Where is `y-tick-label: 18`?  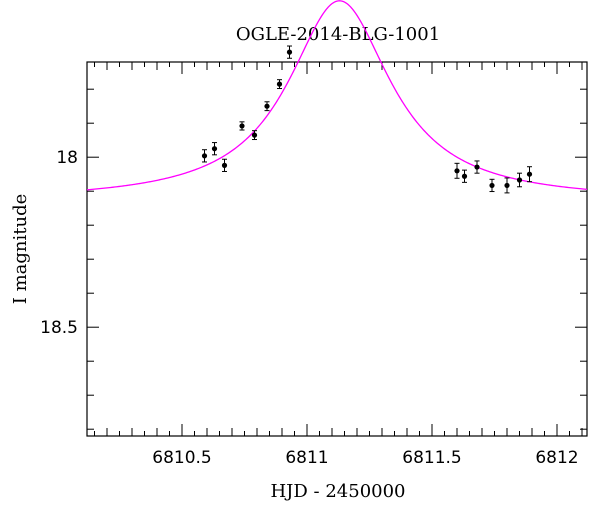 y-tick-label: 18 is located at coordinates (67, 158).